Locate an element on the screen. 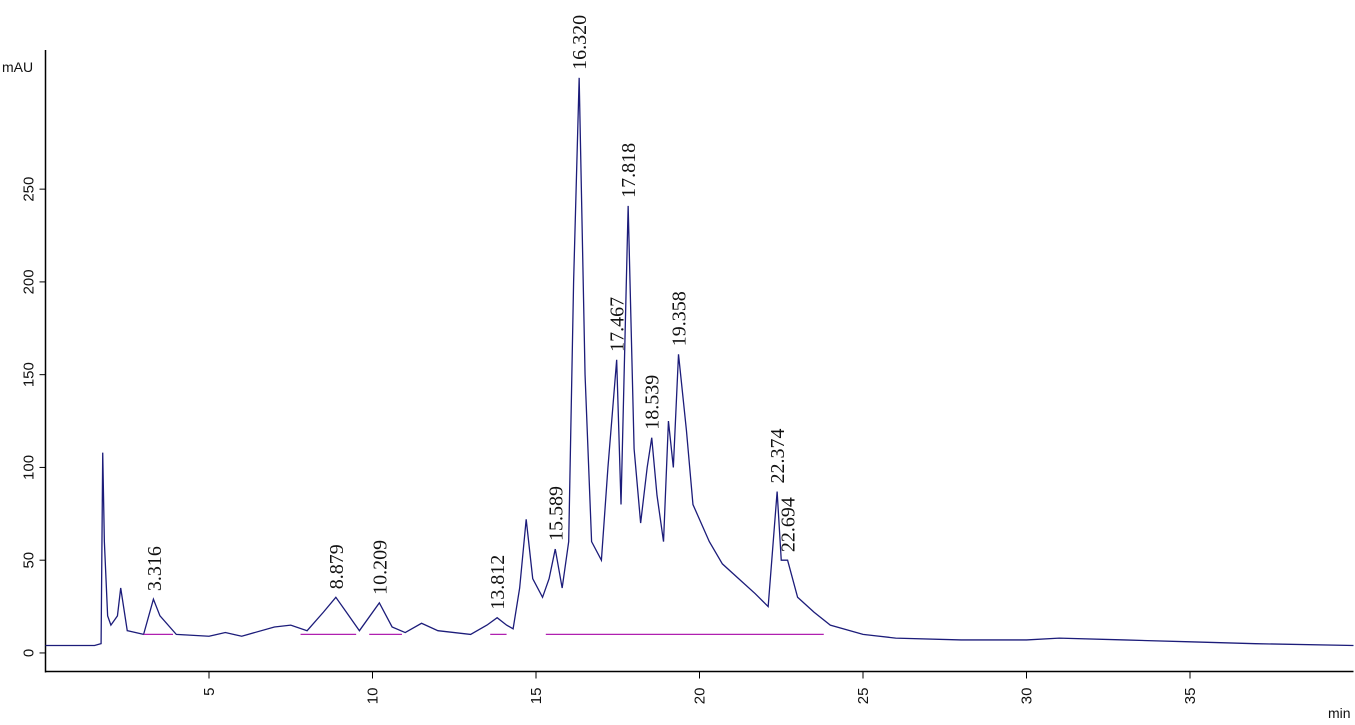  peak-label: 3.316 is located at coordinates (155, 568).